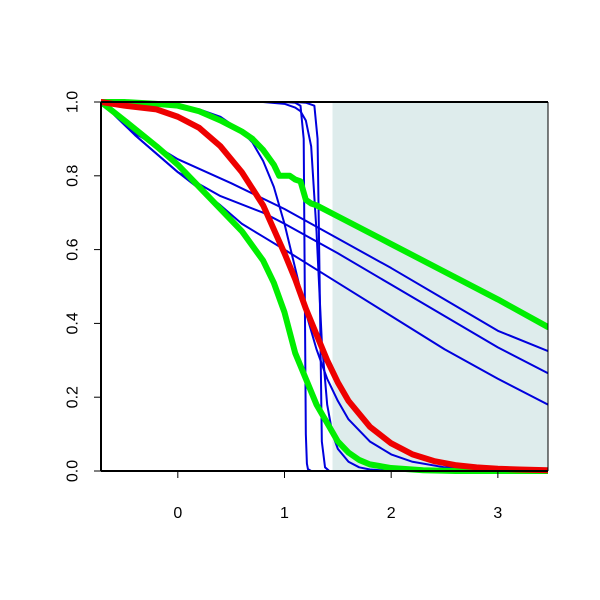  I want to click on x-tick-label: 0, so click(177, 513).